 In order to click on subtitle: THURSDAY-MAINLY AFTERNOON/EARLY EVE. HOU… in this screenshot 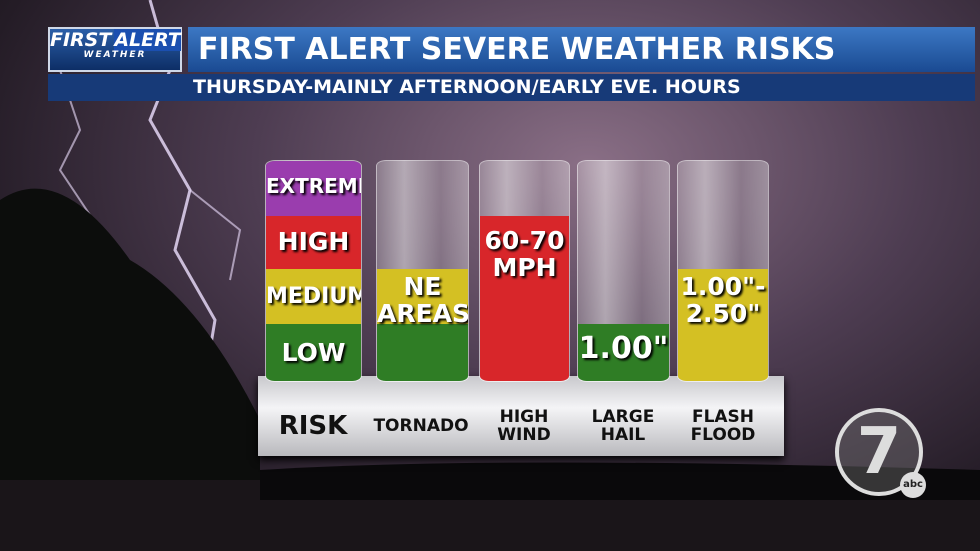, I will do `click(511, 87)`.